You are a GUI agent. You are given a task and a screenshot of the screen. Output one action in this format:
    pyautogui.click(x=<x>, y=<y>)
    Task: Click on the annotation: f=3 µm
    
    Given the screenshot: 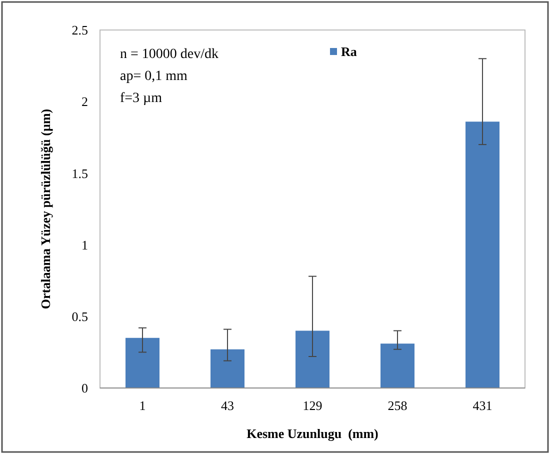 What is the action you would take?
    pyautogui.click(x=141, y=98)
    